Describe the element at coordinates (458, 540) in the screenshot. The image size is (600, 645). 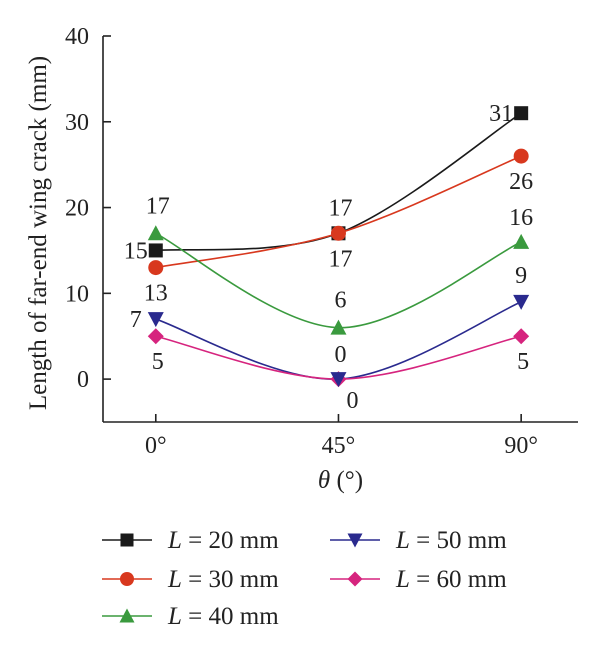
I see `legend-label-value: = 50 mm` at that location.